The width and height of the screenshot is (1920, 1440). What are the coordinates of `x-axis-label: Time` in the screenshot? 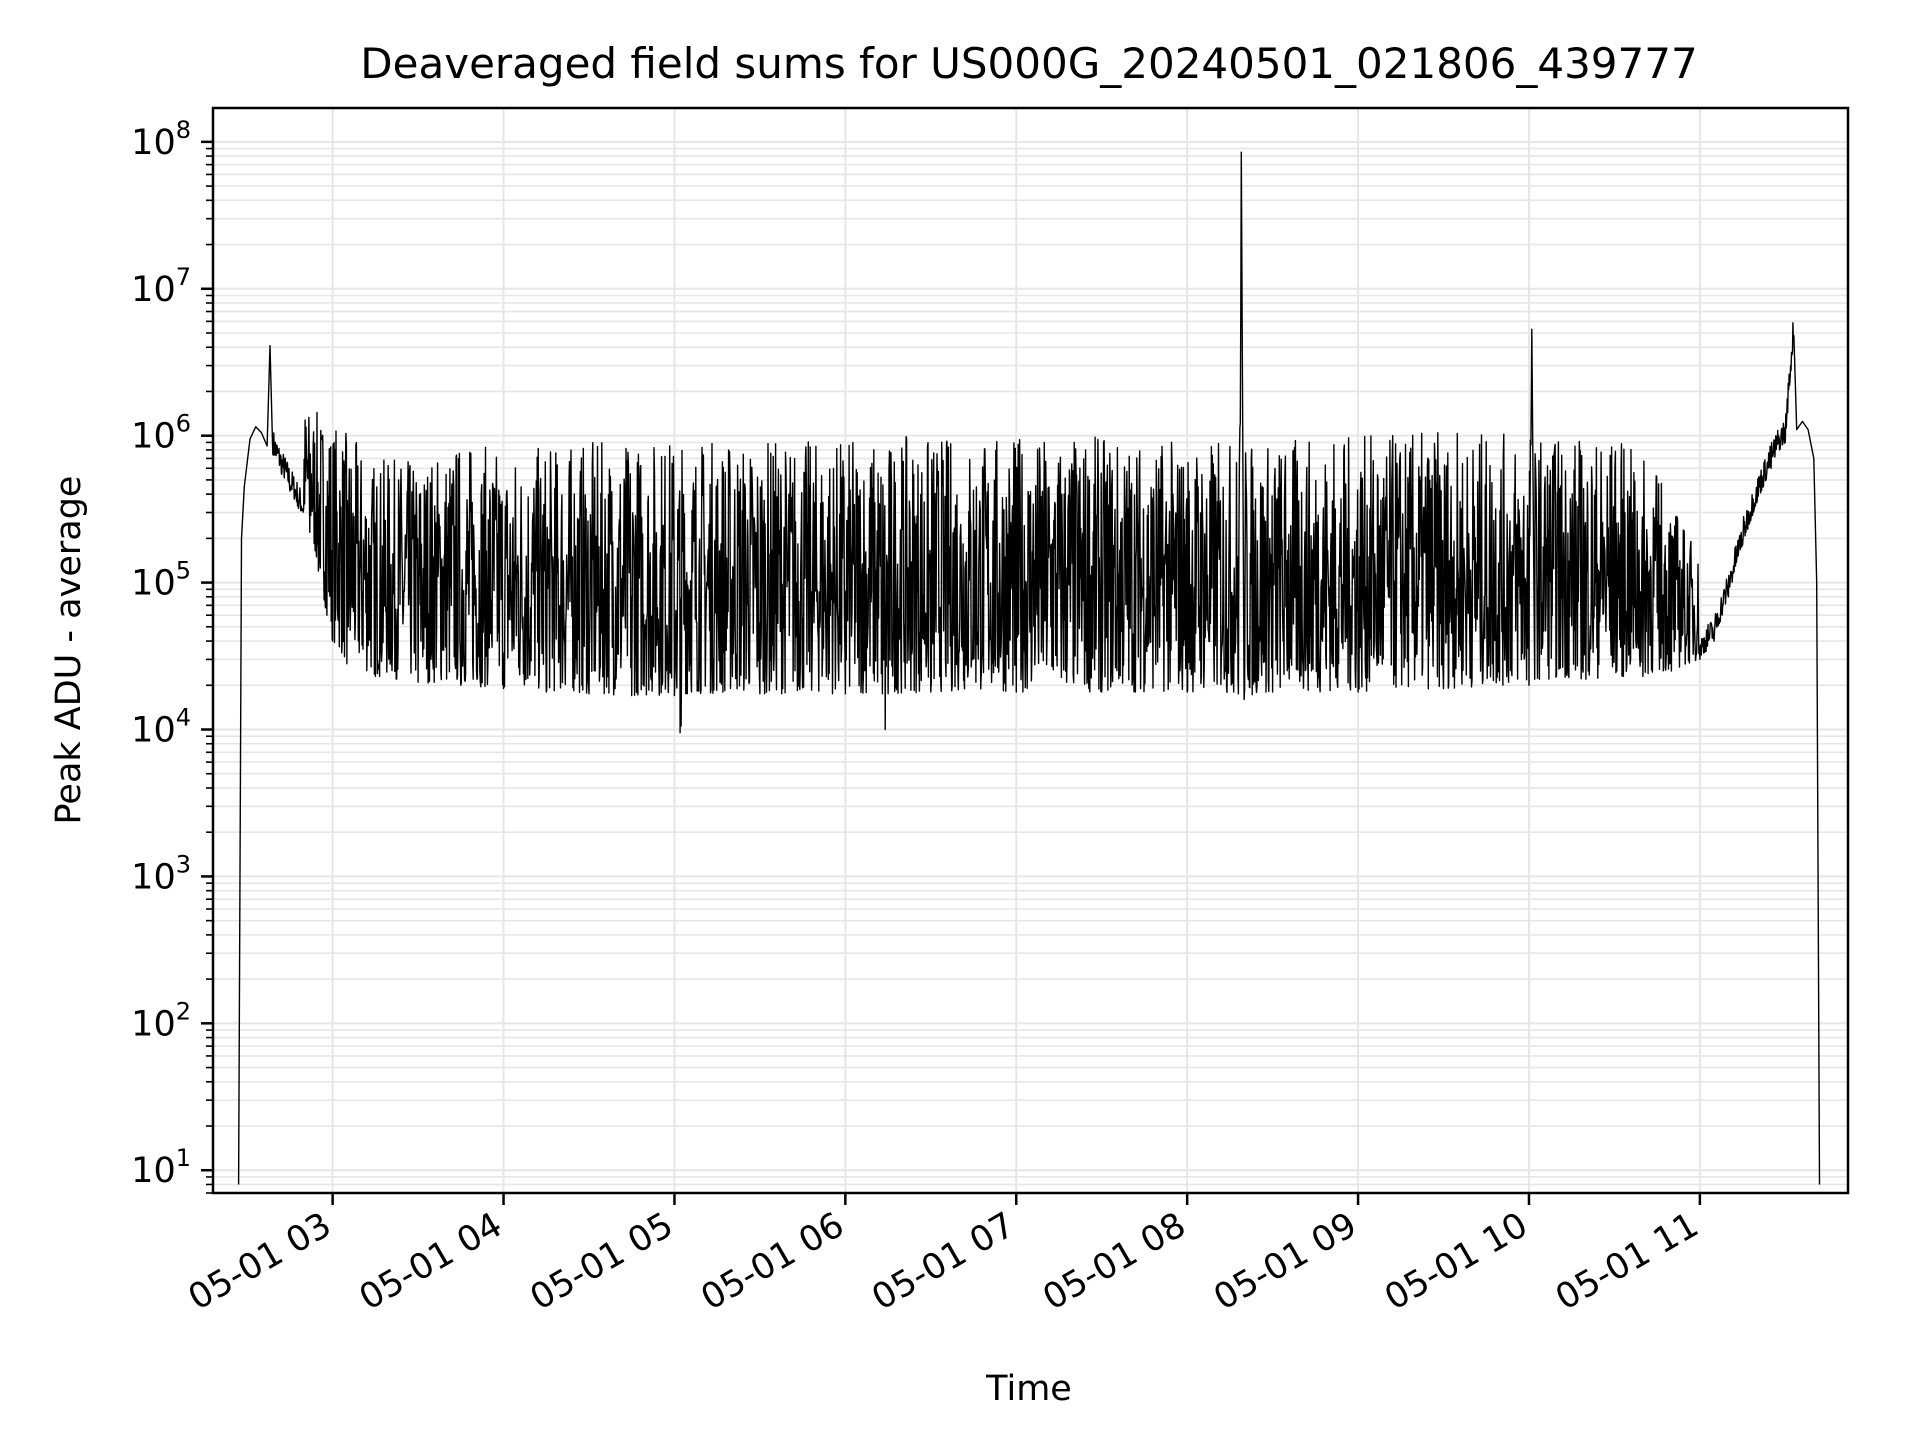 It's located at (1028, 1389).